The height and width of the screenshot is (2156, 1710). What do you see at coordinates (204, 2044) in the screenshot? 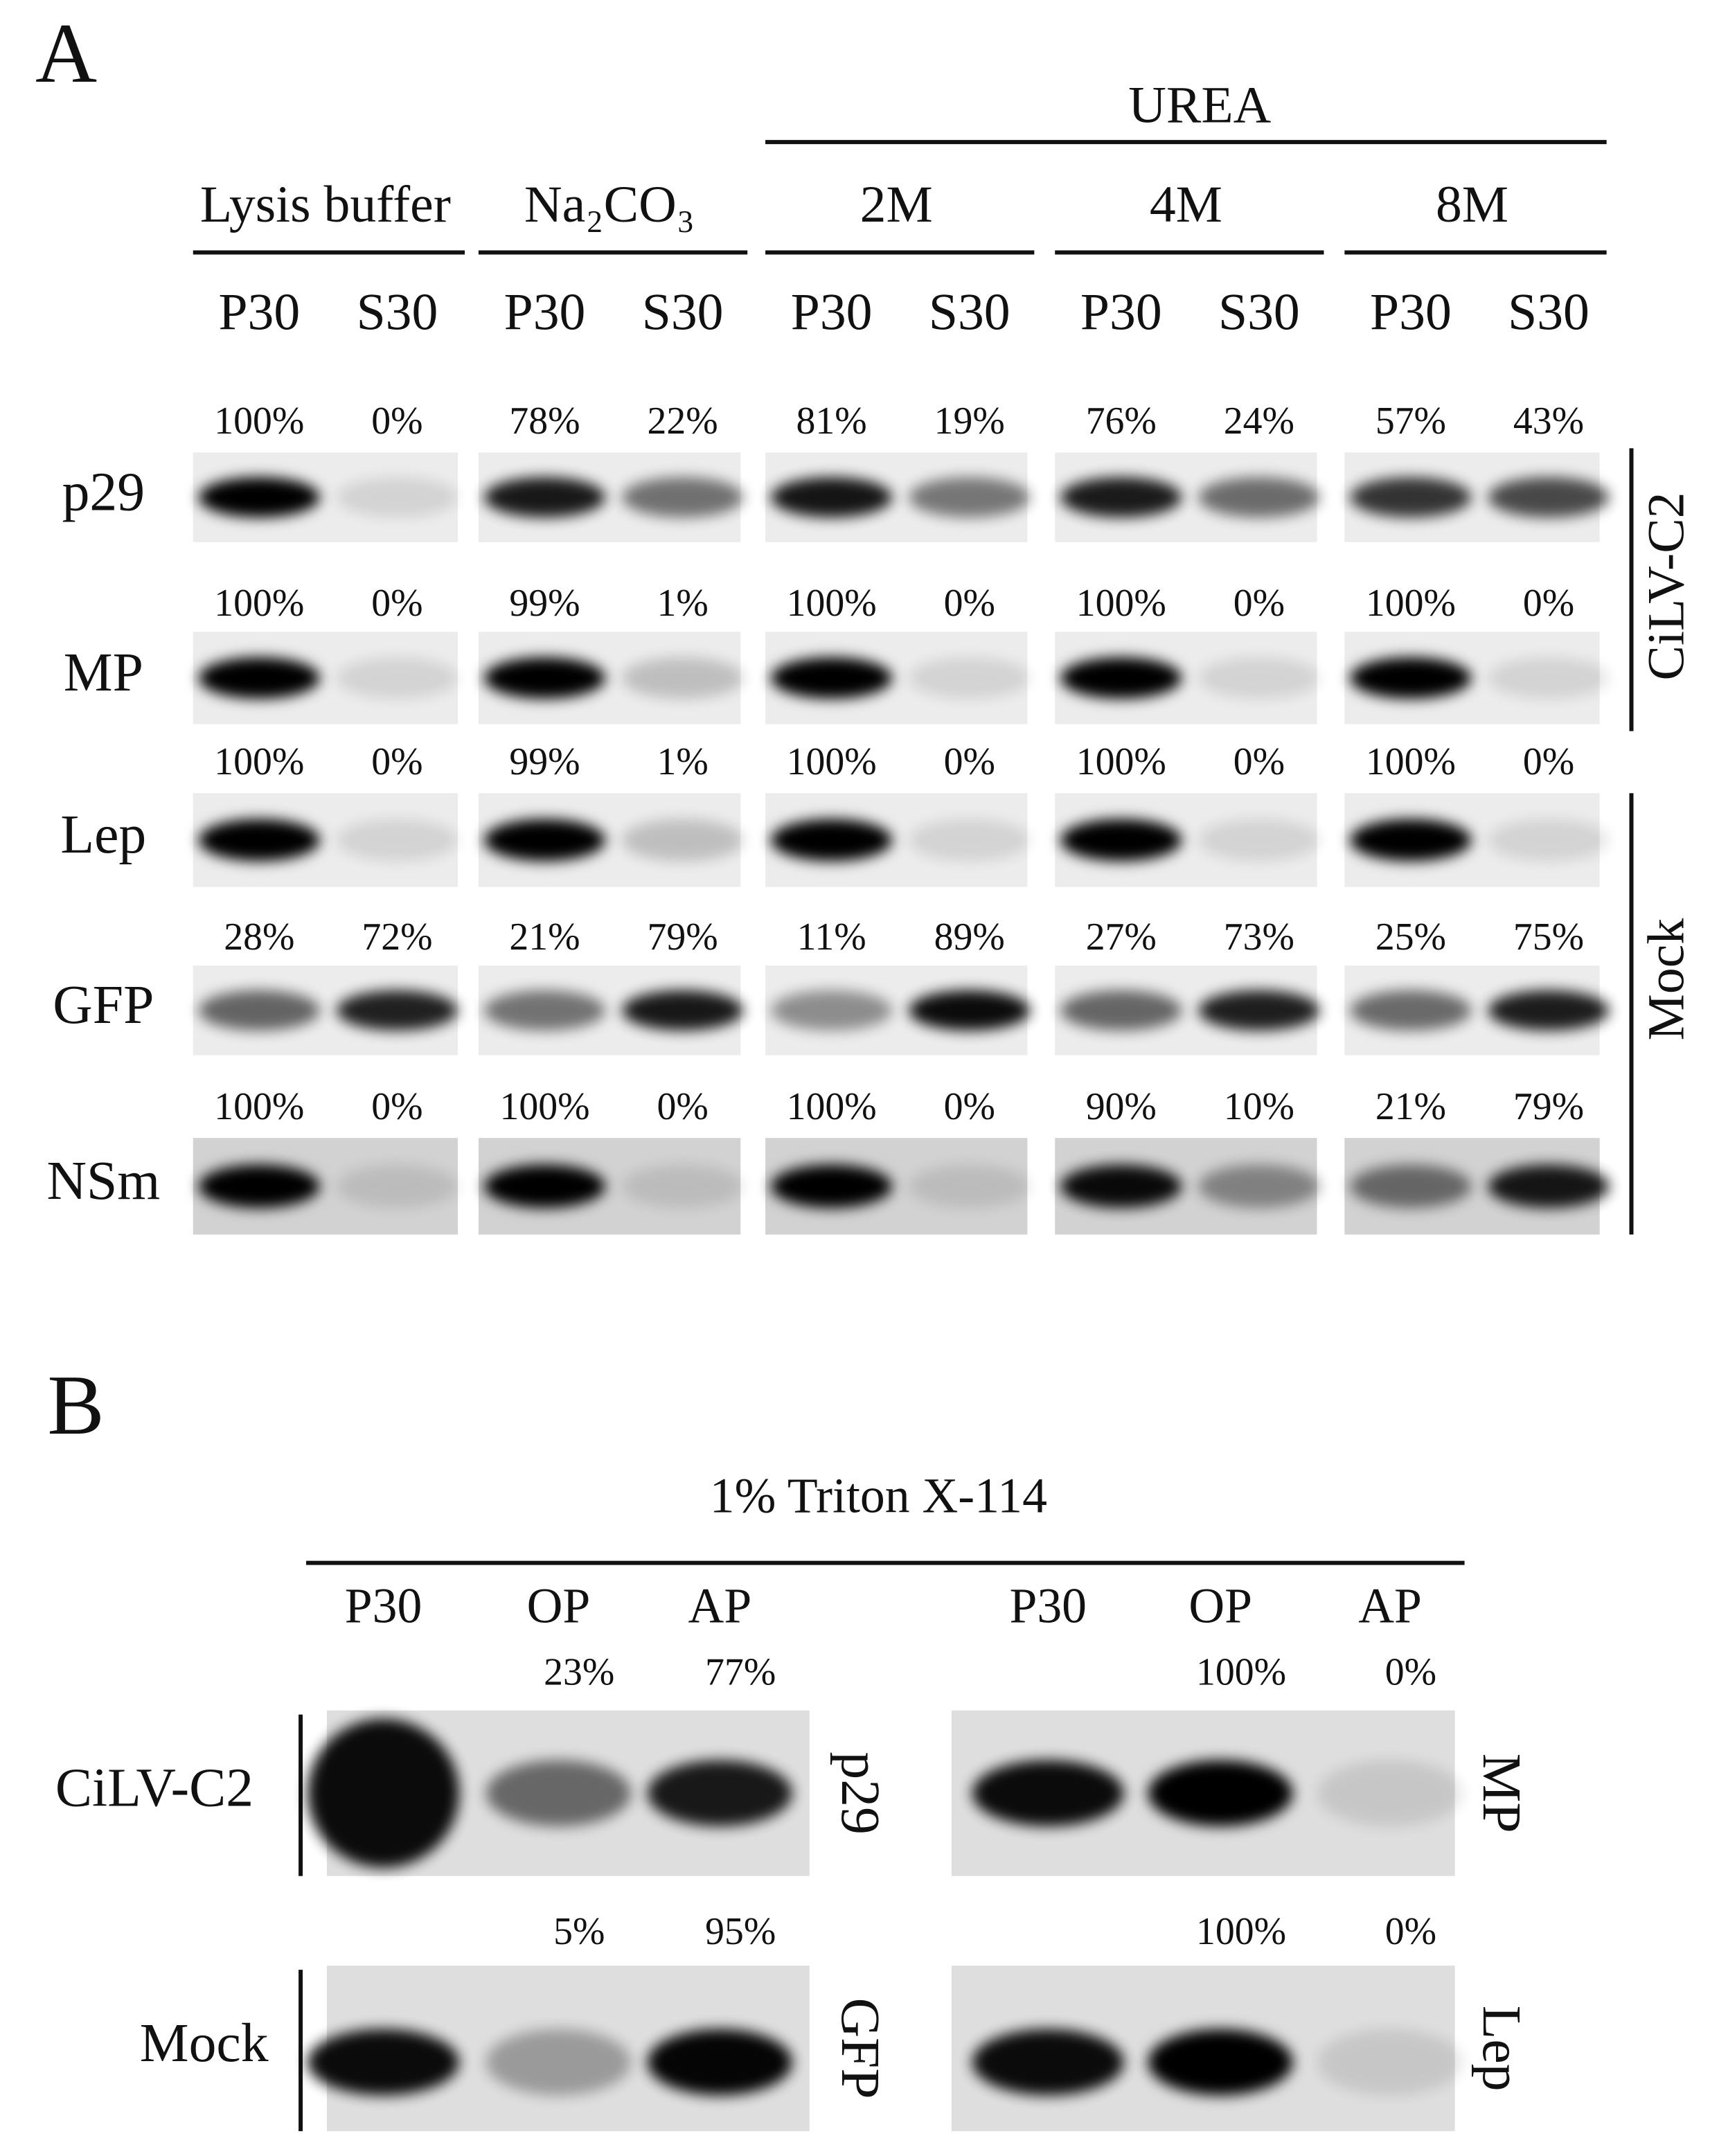
I see `row-label: Mock` at bounding box center [204, 2044].